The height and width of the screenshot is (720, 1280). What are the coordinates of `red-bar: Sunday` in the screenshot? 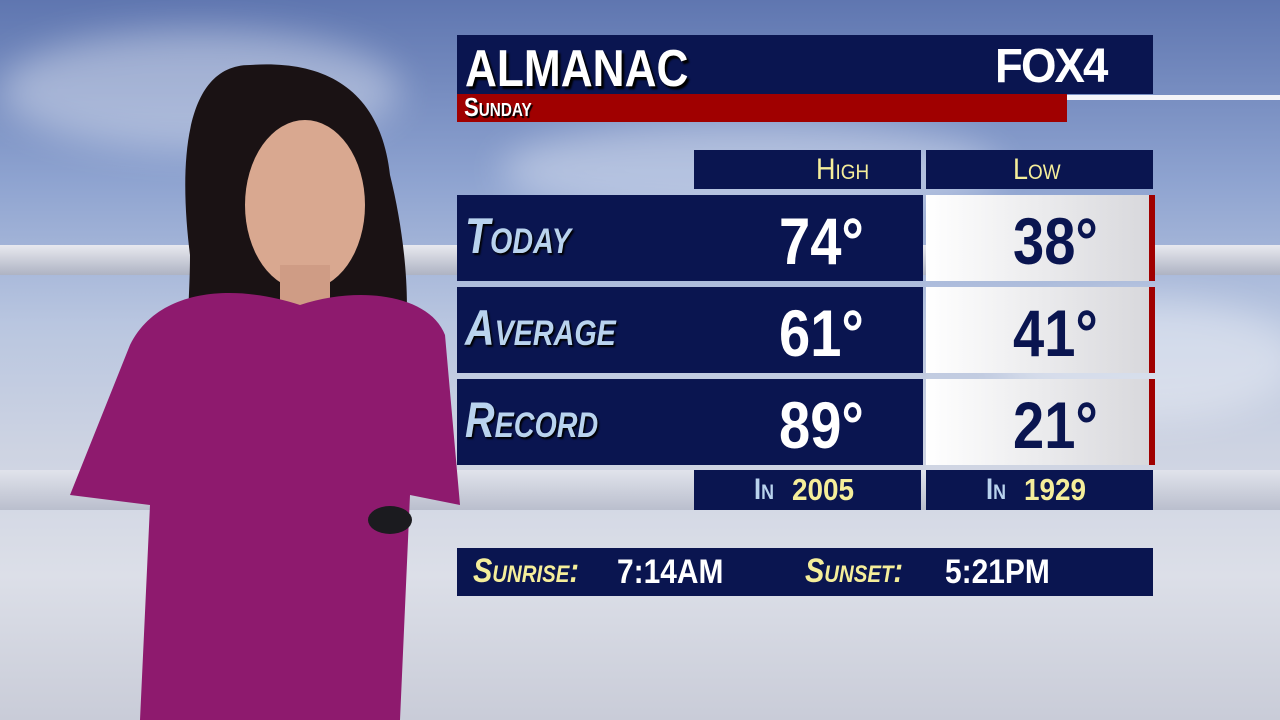 It's located at (762, 107).